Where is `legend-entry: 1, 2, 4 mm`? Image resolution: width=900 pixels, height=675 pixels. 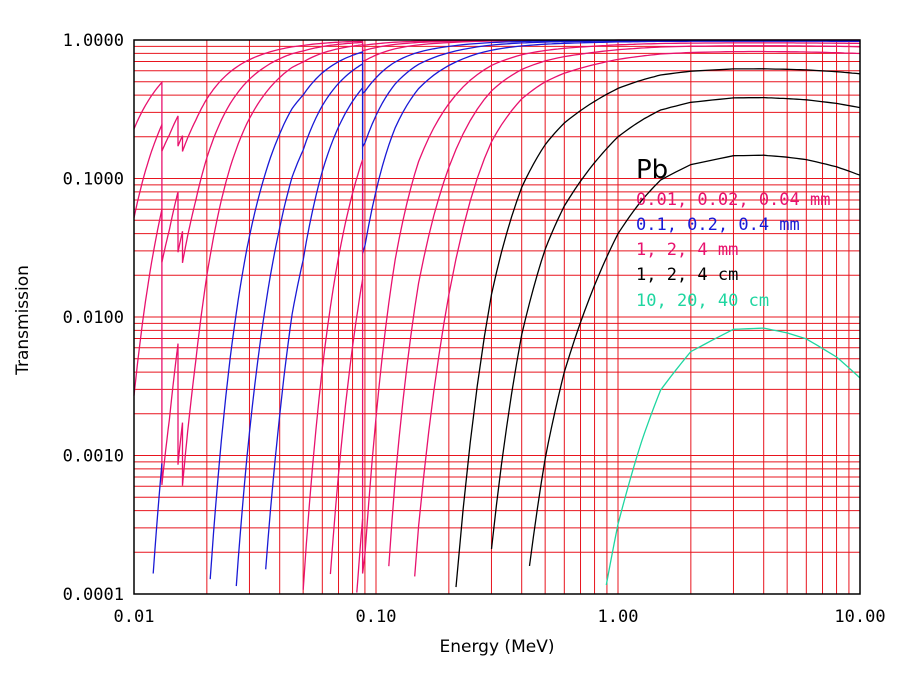 legend-entry: 1, 2, 4 mm is located at coordinates (687, 250).